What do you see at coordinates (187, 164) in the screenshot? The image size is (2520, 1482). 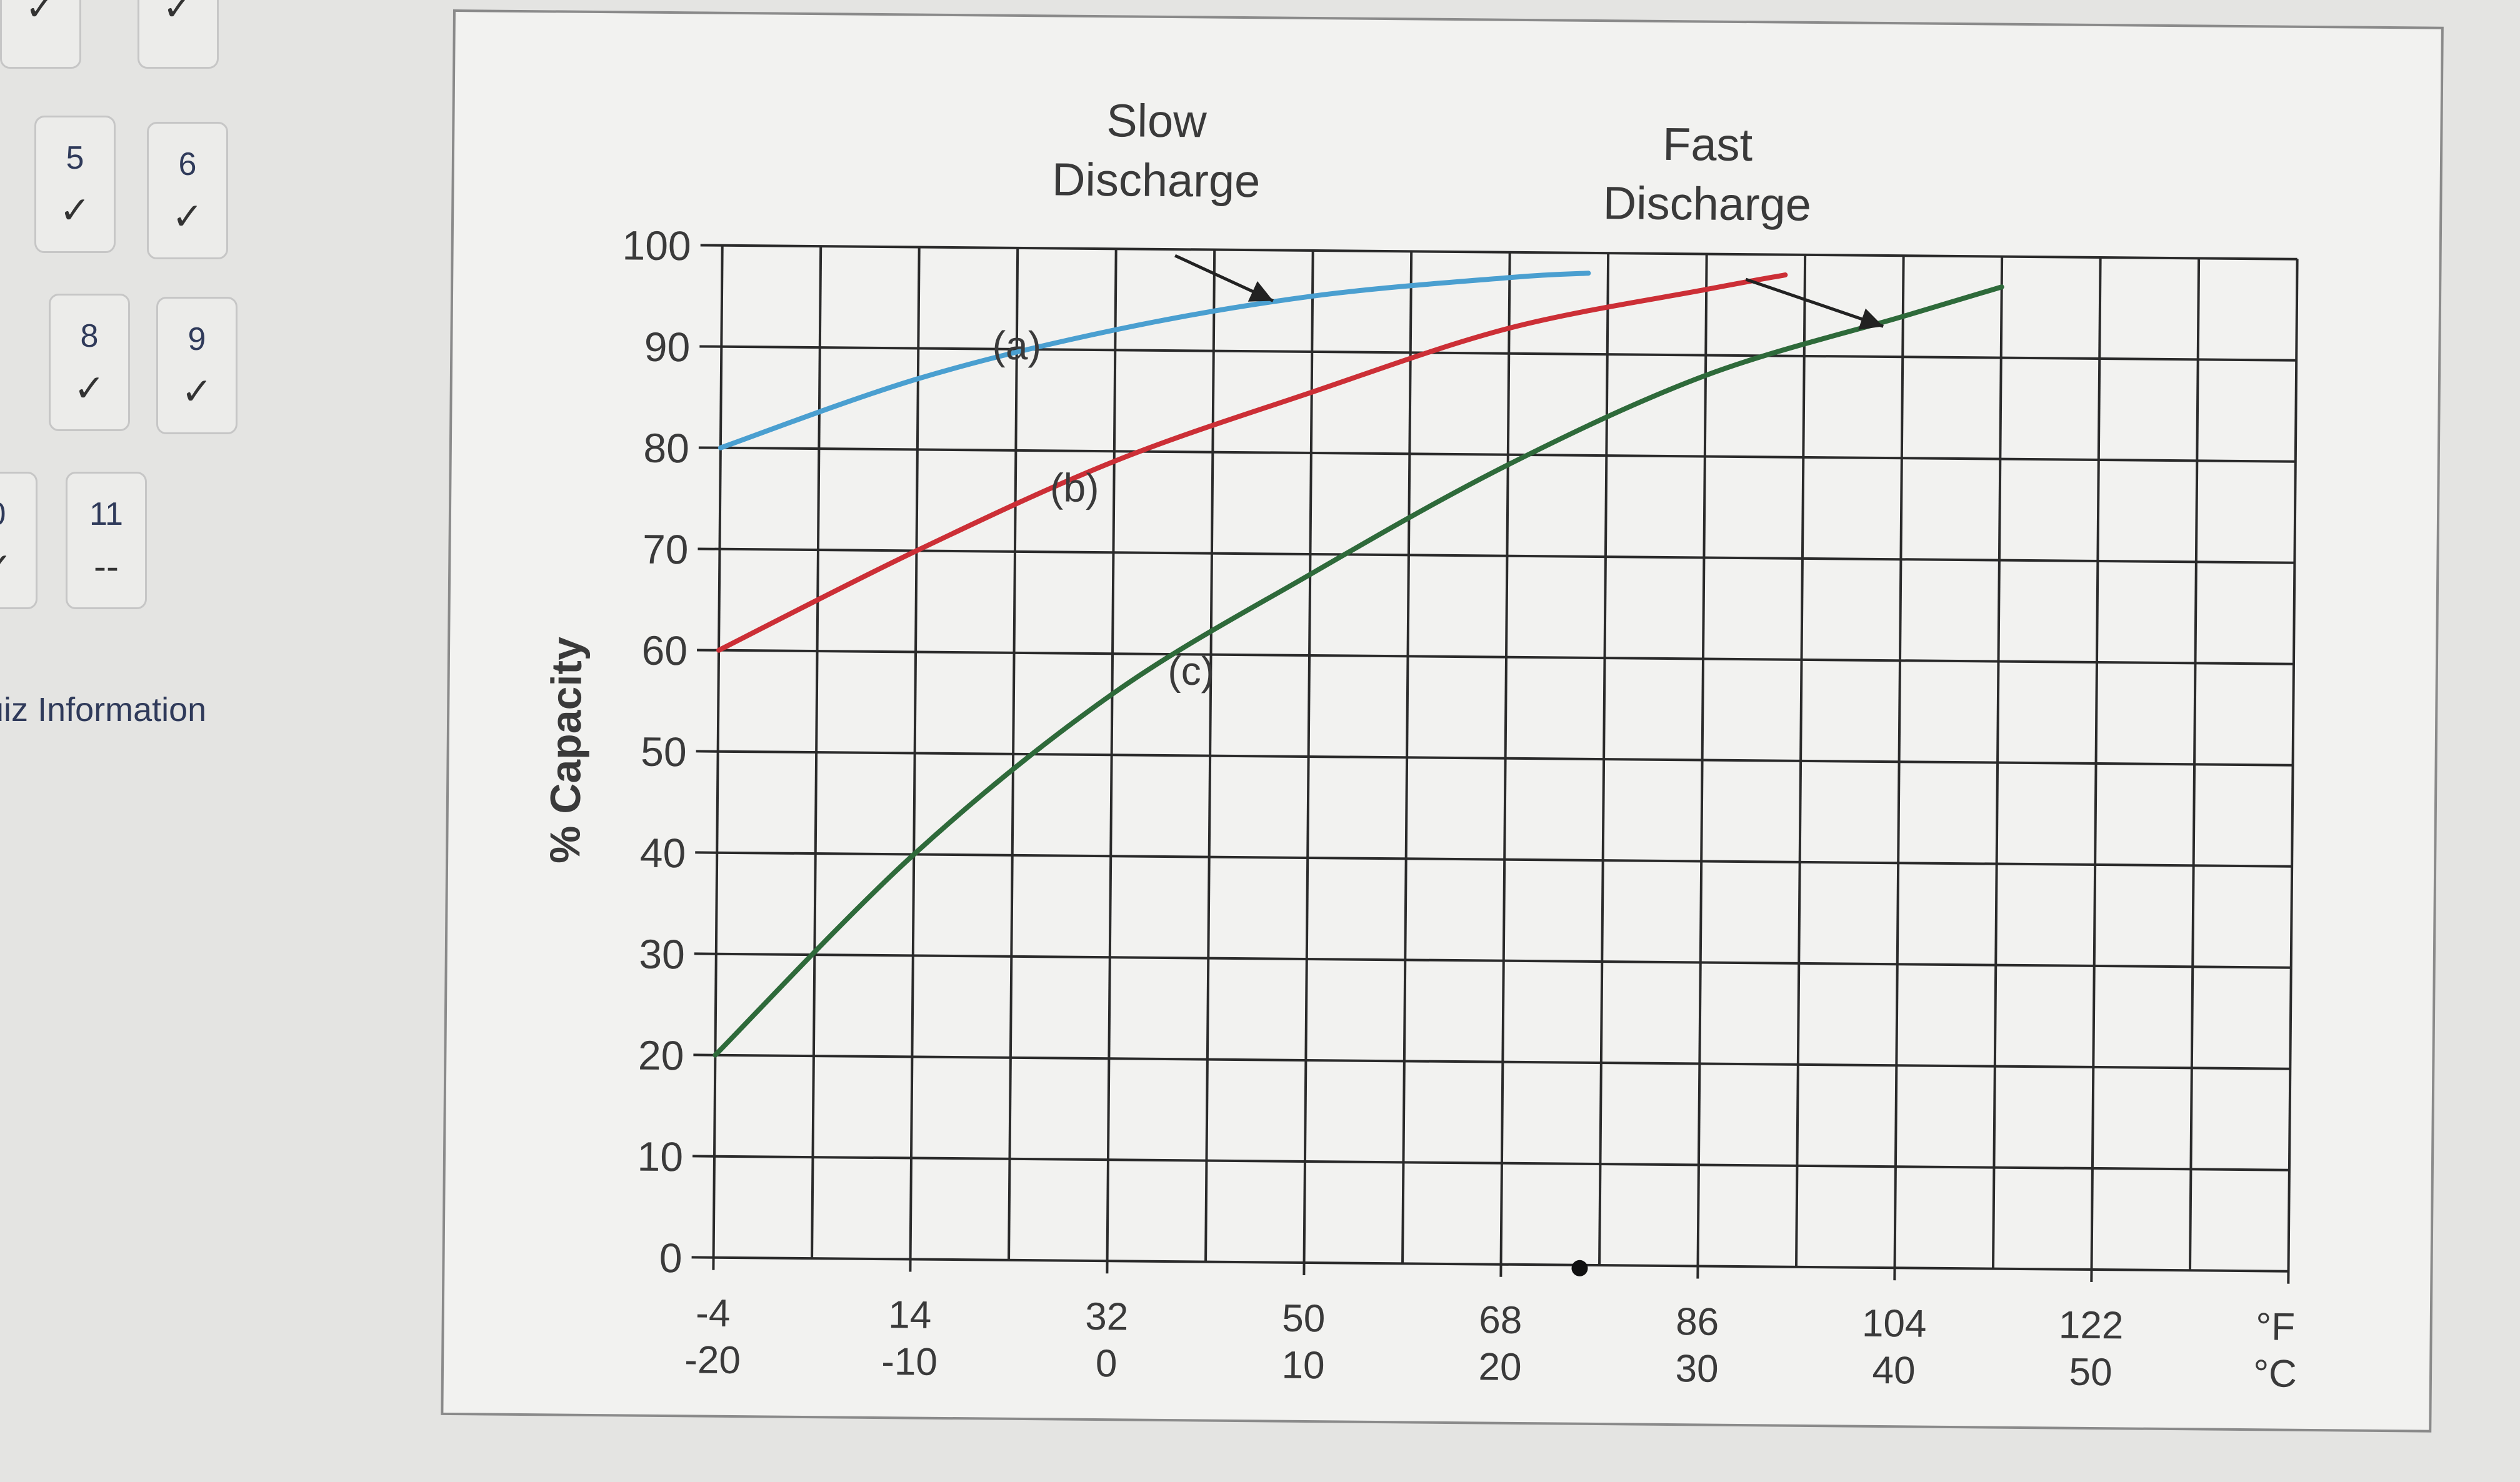 I see `question-number: 6` at bounding box center [187, 164].